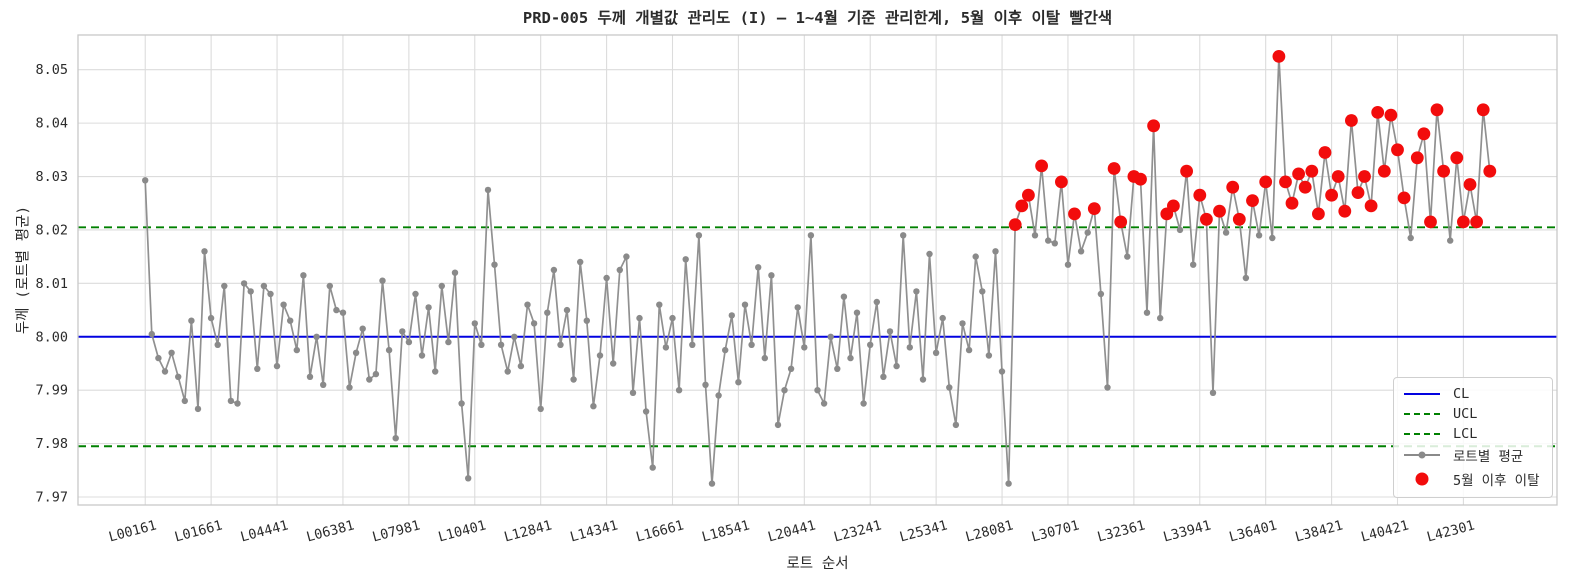  Describe the element at coordinates (1465, 433) in the screenshot. I see `legend-label-lcl: LCL` at that location.